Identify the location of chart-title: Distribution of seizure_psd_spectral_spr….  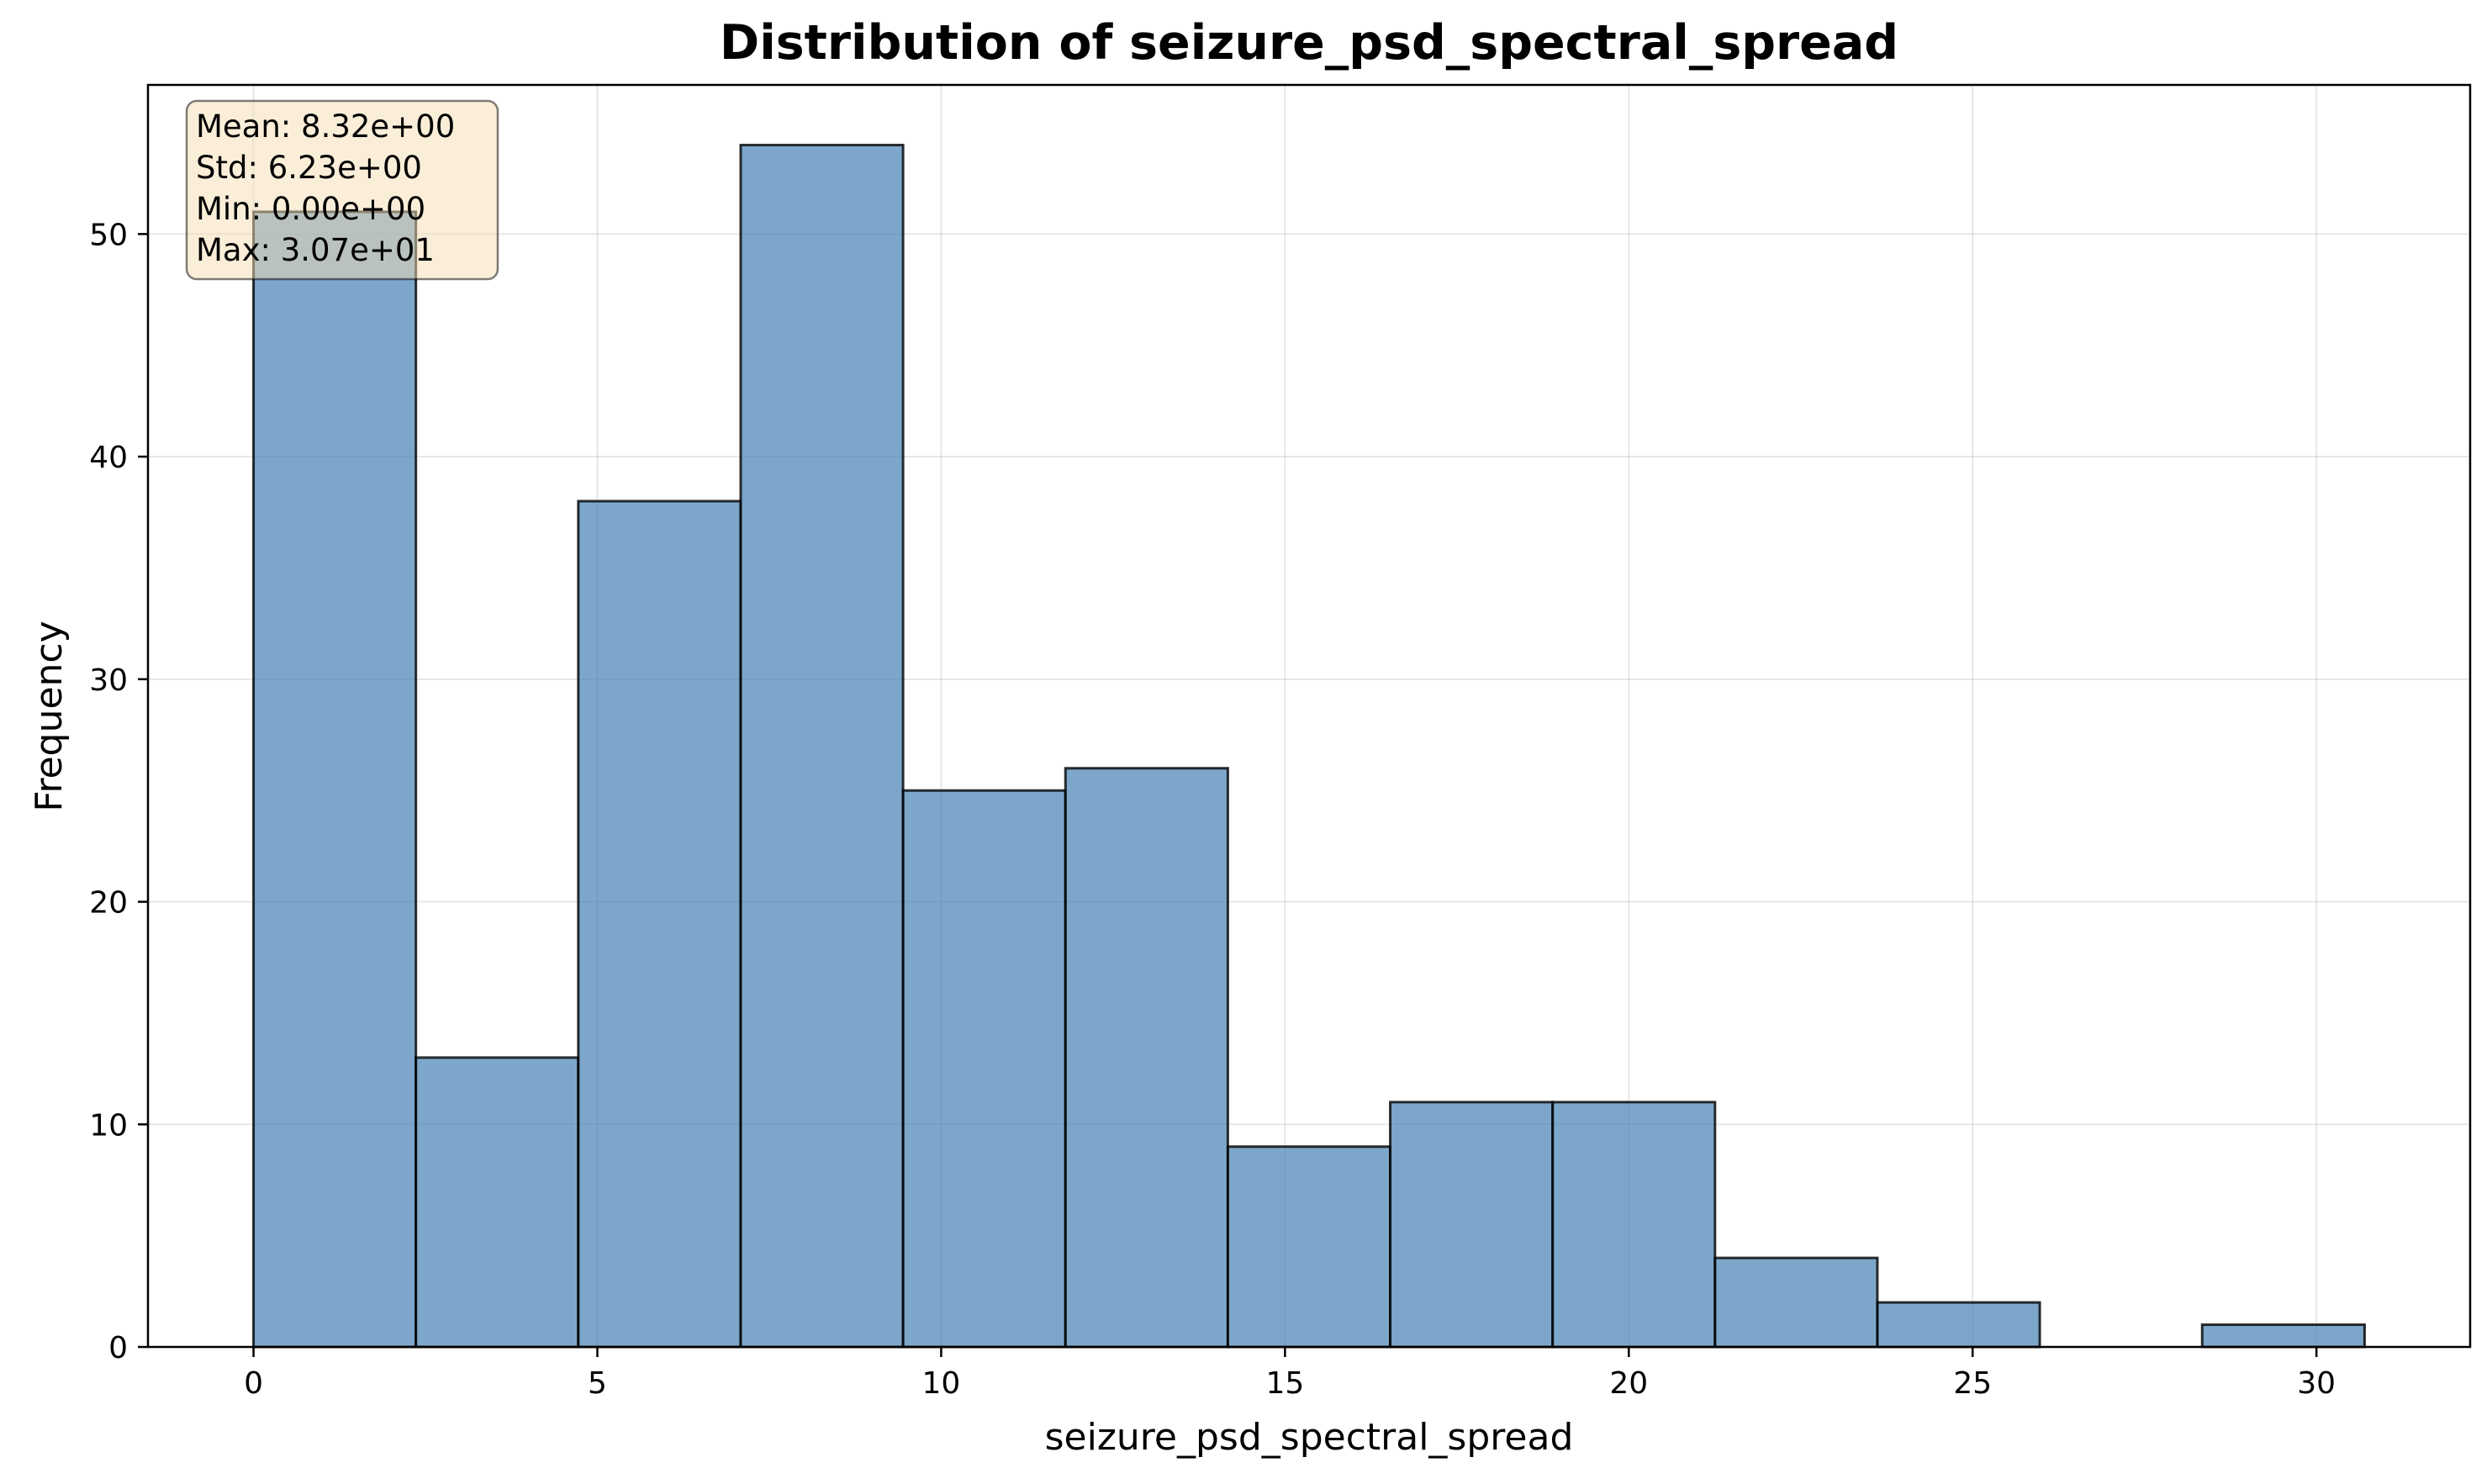
(1309, 43).